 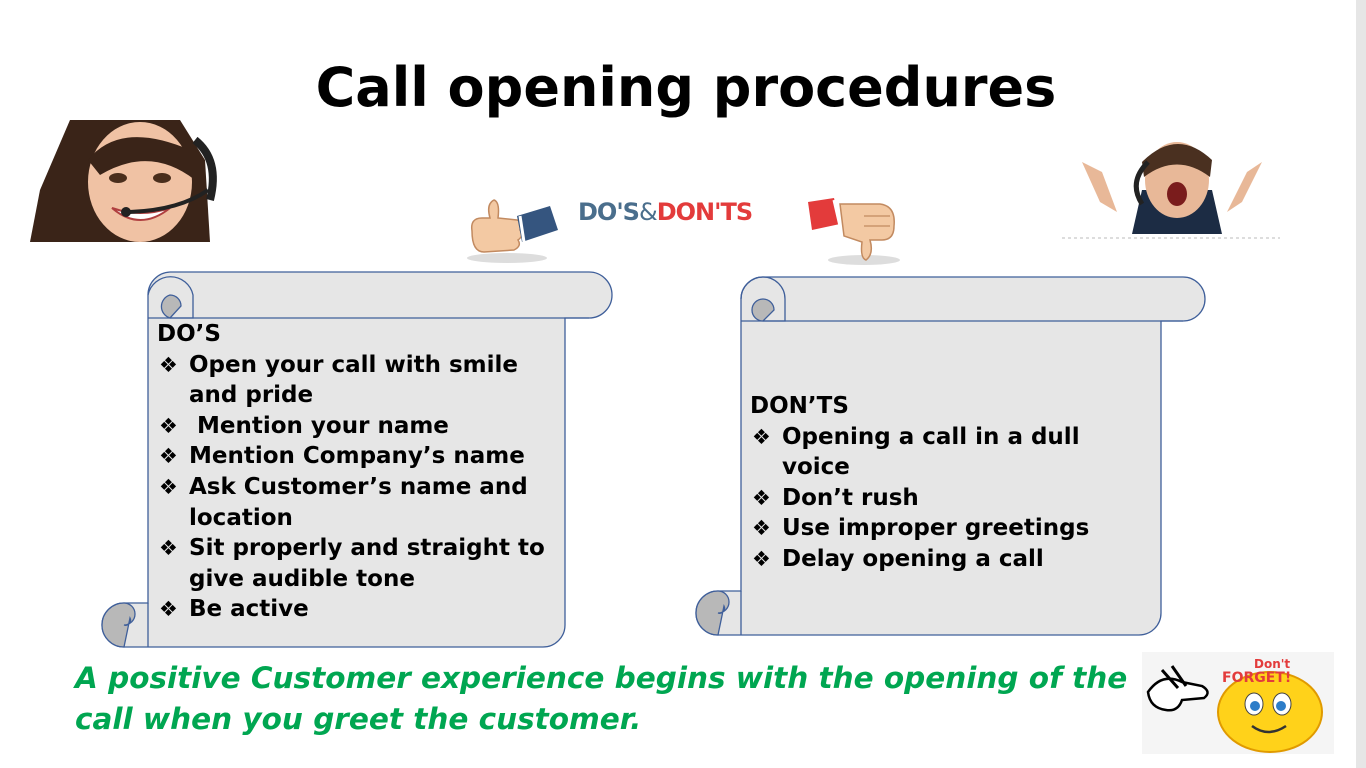 I want to click on donts-heading: DON’TS, so click(x=799, y=406).